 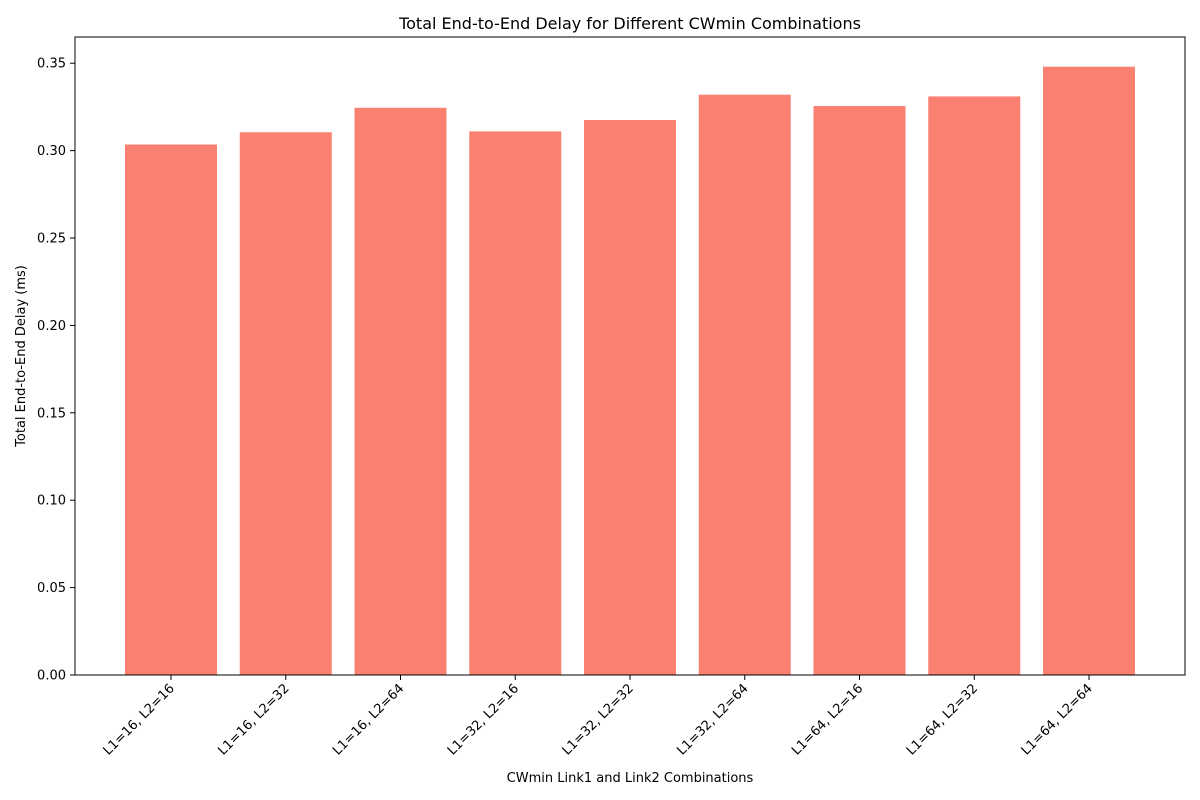 What do you see at coordinates (51, 151) in the screenshot?
I see `y-tick-label-7: 0.30` at bounding box center [51, 151].